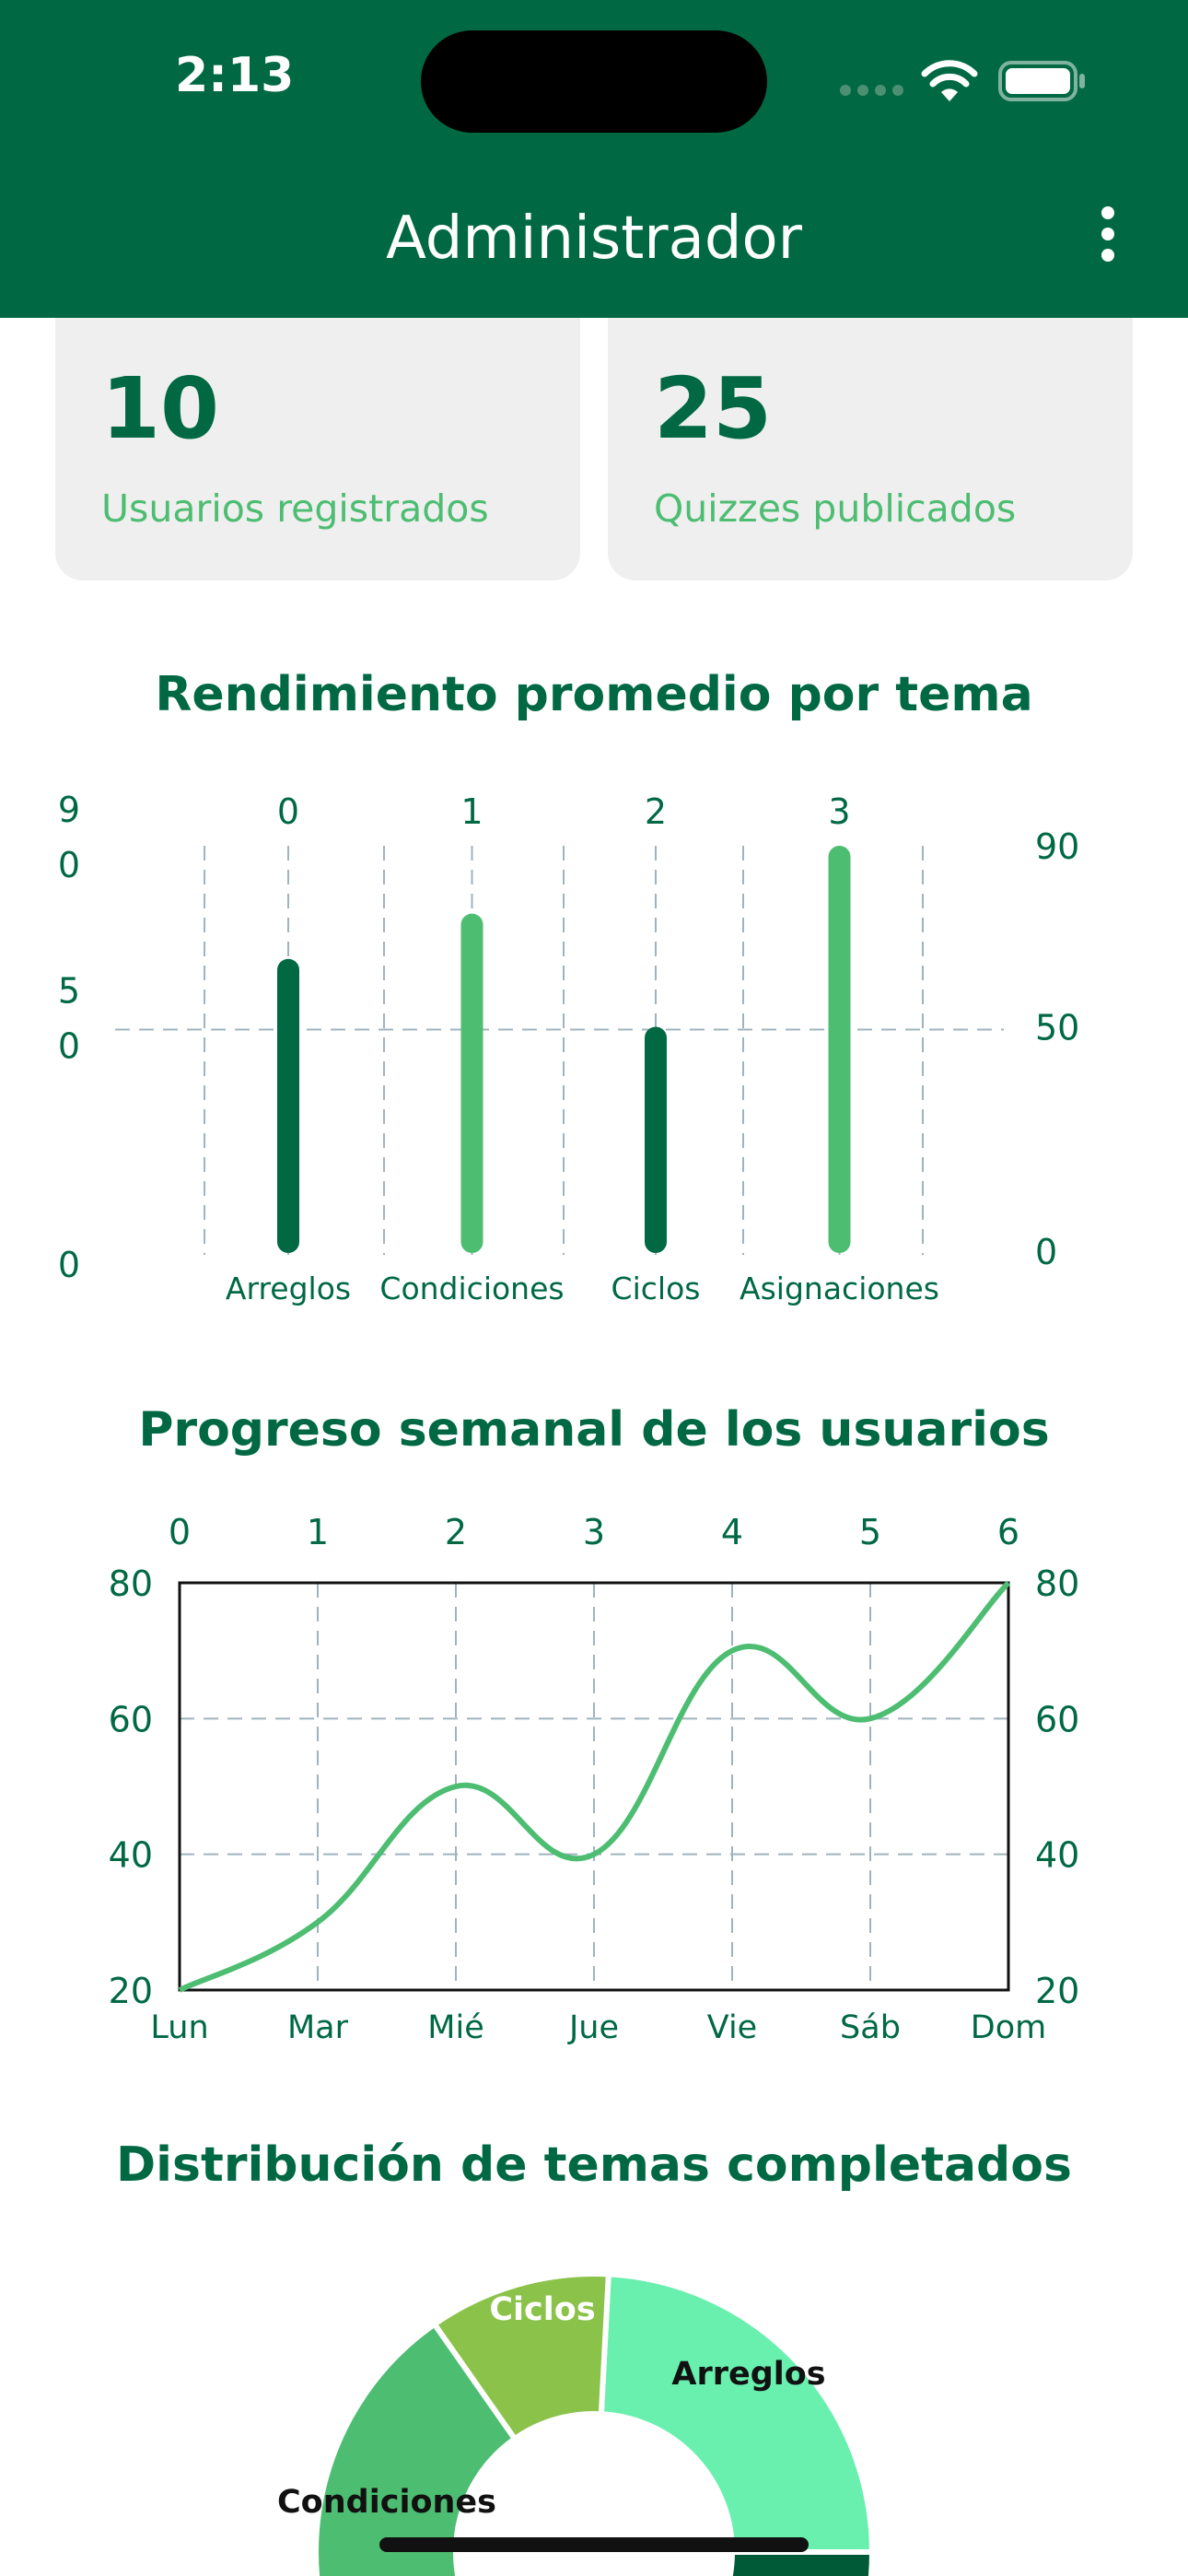 Image resolution: width=1188 pixels, height=2576 pixels. I want to click on pie-chart: Arreglos Condiciones Ciclos, so click(576, 2423).